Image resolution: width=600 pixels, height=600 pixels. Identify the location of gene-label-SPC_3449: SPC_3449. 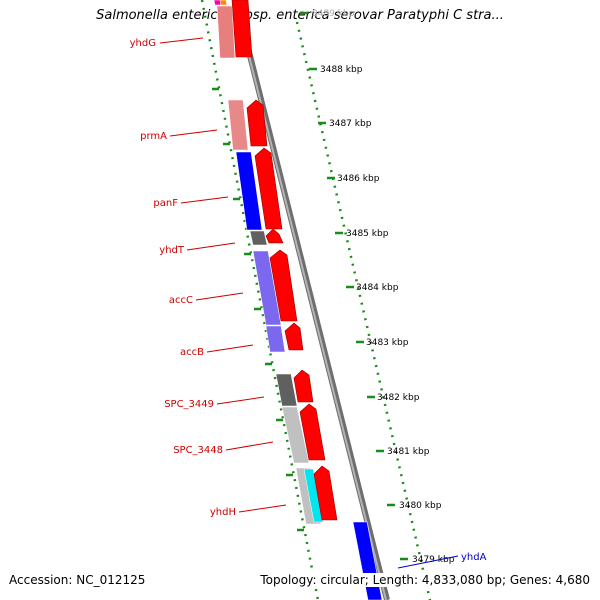
(189, 404).